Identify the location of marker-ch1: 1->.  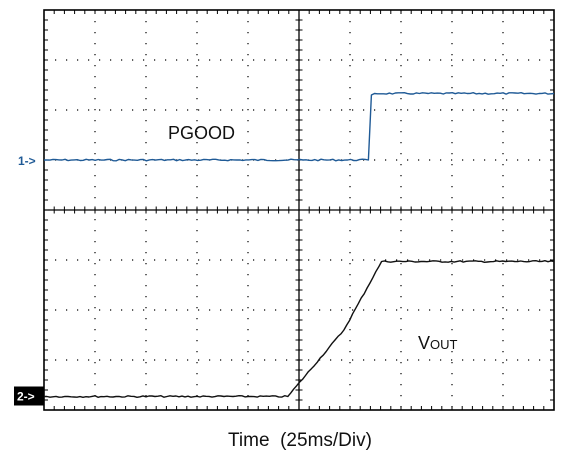
(27, 161).